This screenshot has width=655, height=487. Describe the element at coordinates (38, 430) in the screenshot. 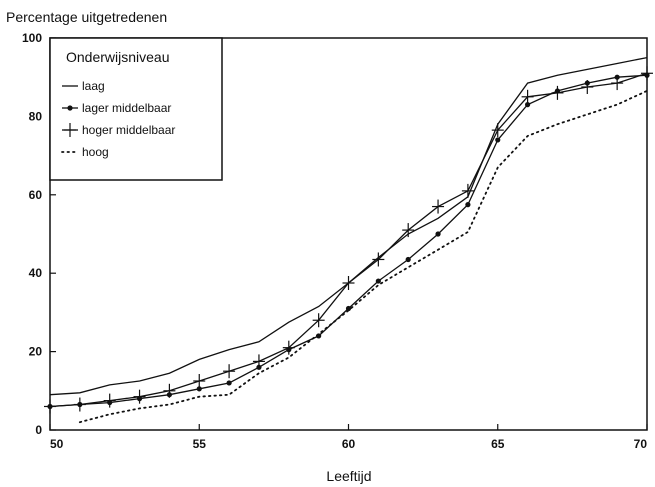

I see `y-tick-label: 0` at that location.